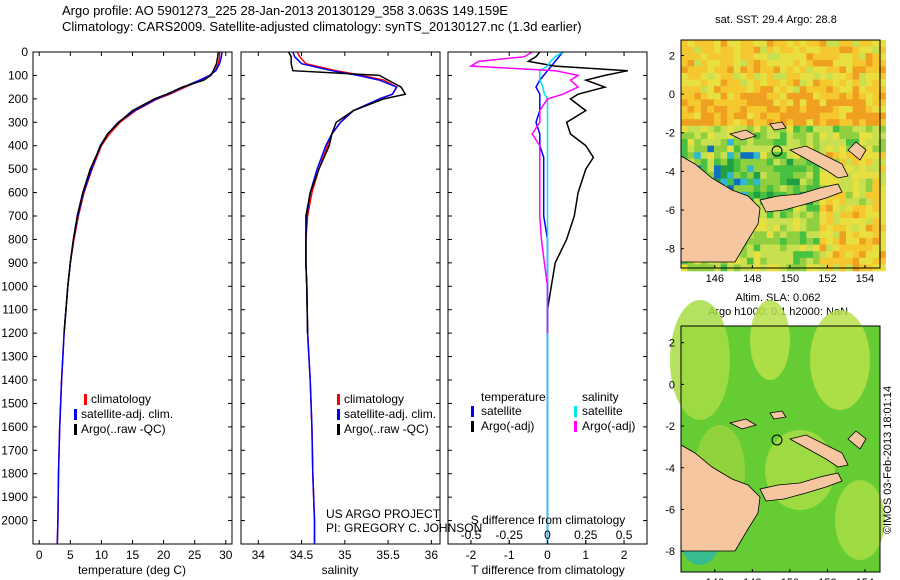 The height and width of the screenshot is (580, 900). I want to click on land-polygon, so click(742, 135).